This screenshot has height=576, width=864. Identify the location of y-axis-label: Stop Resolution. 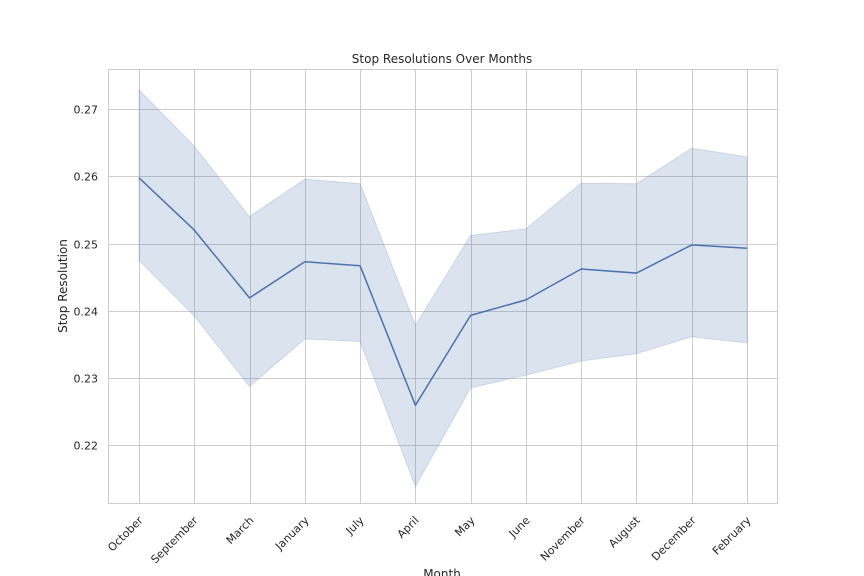
(63, 286).